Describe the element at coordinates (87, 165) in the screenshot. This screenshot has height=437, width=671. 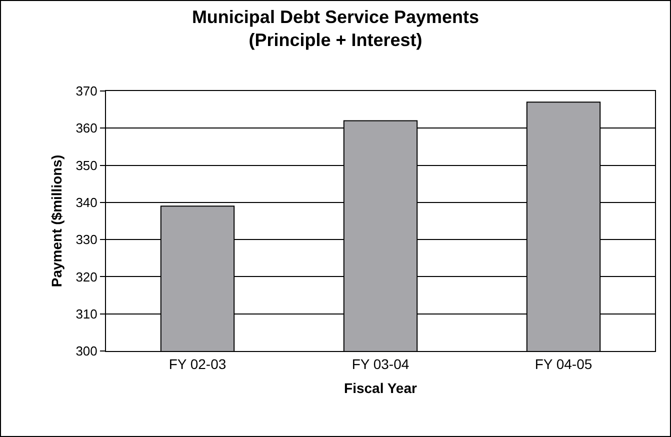
I see `y-tick-label: 350` at that location.